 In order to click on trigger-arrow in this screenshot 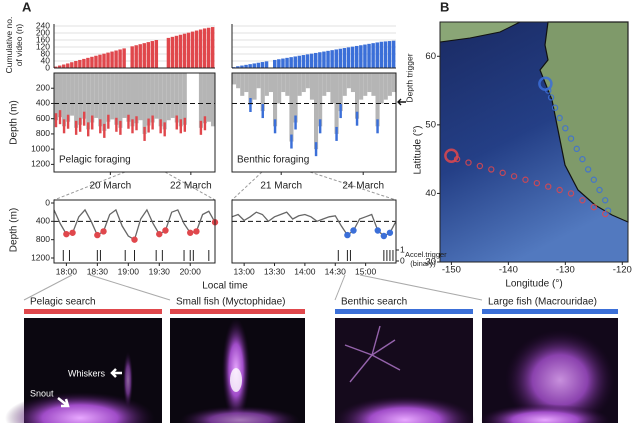, I will do `click(401, 102)`.